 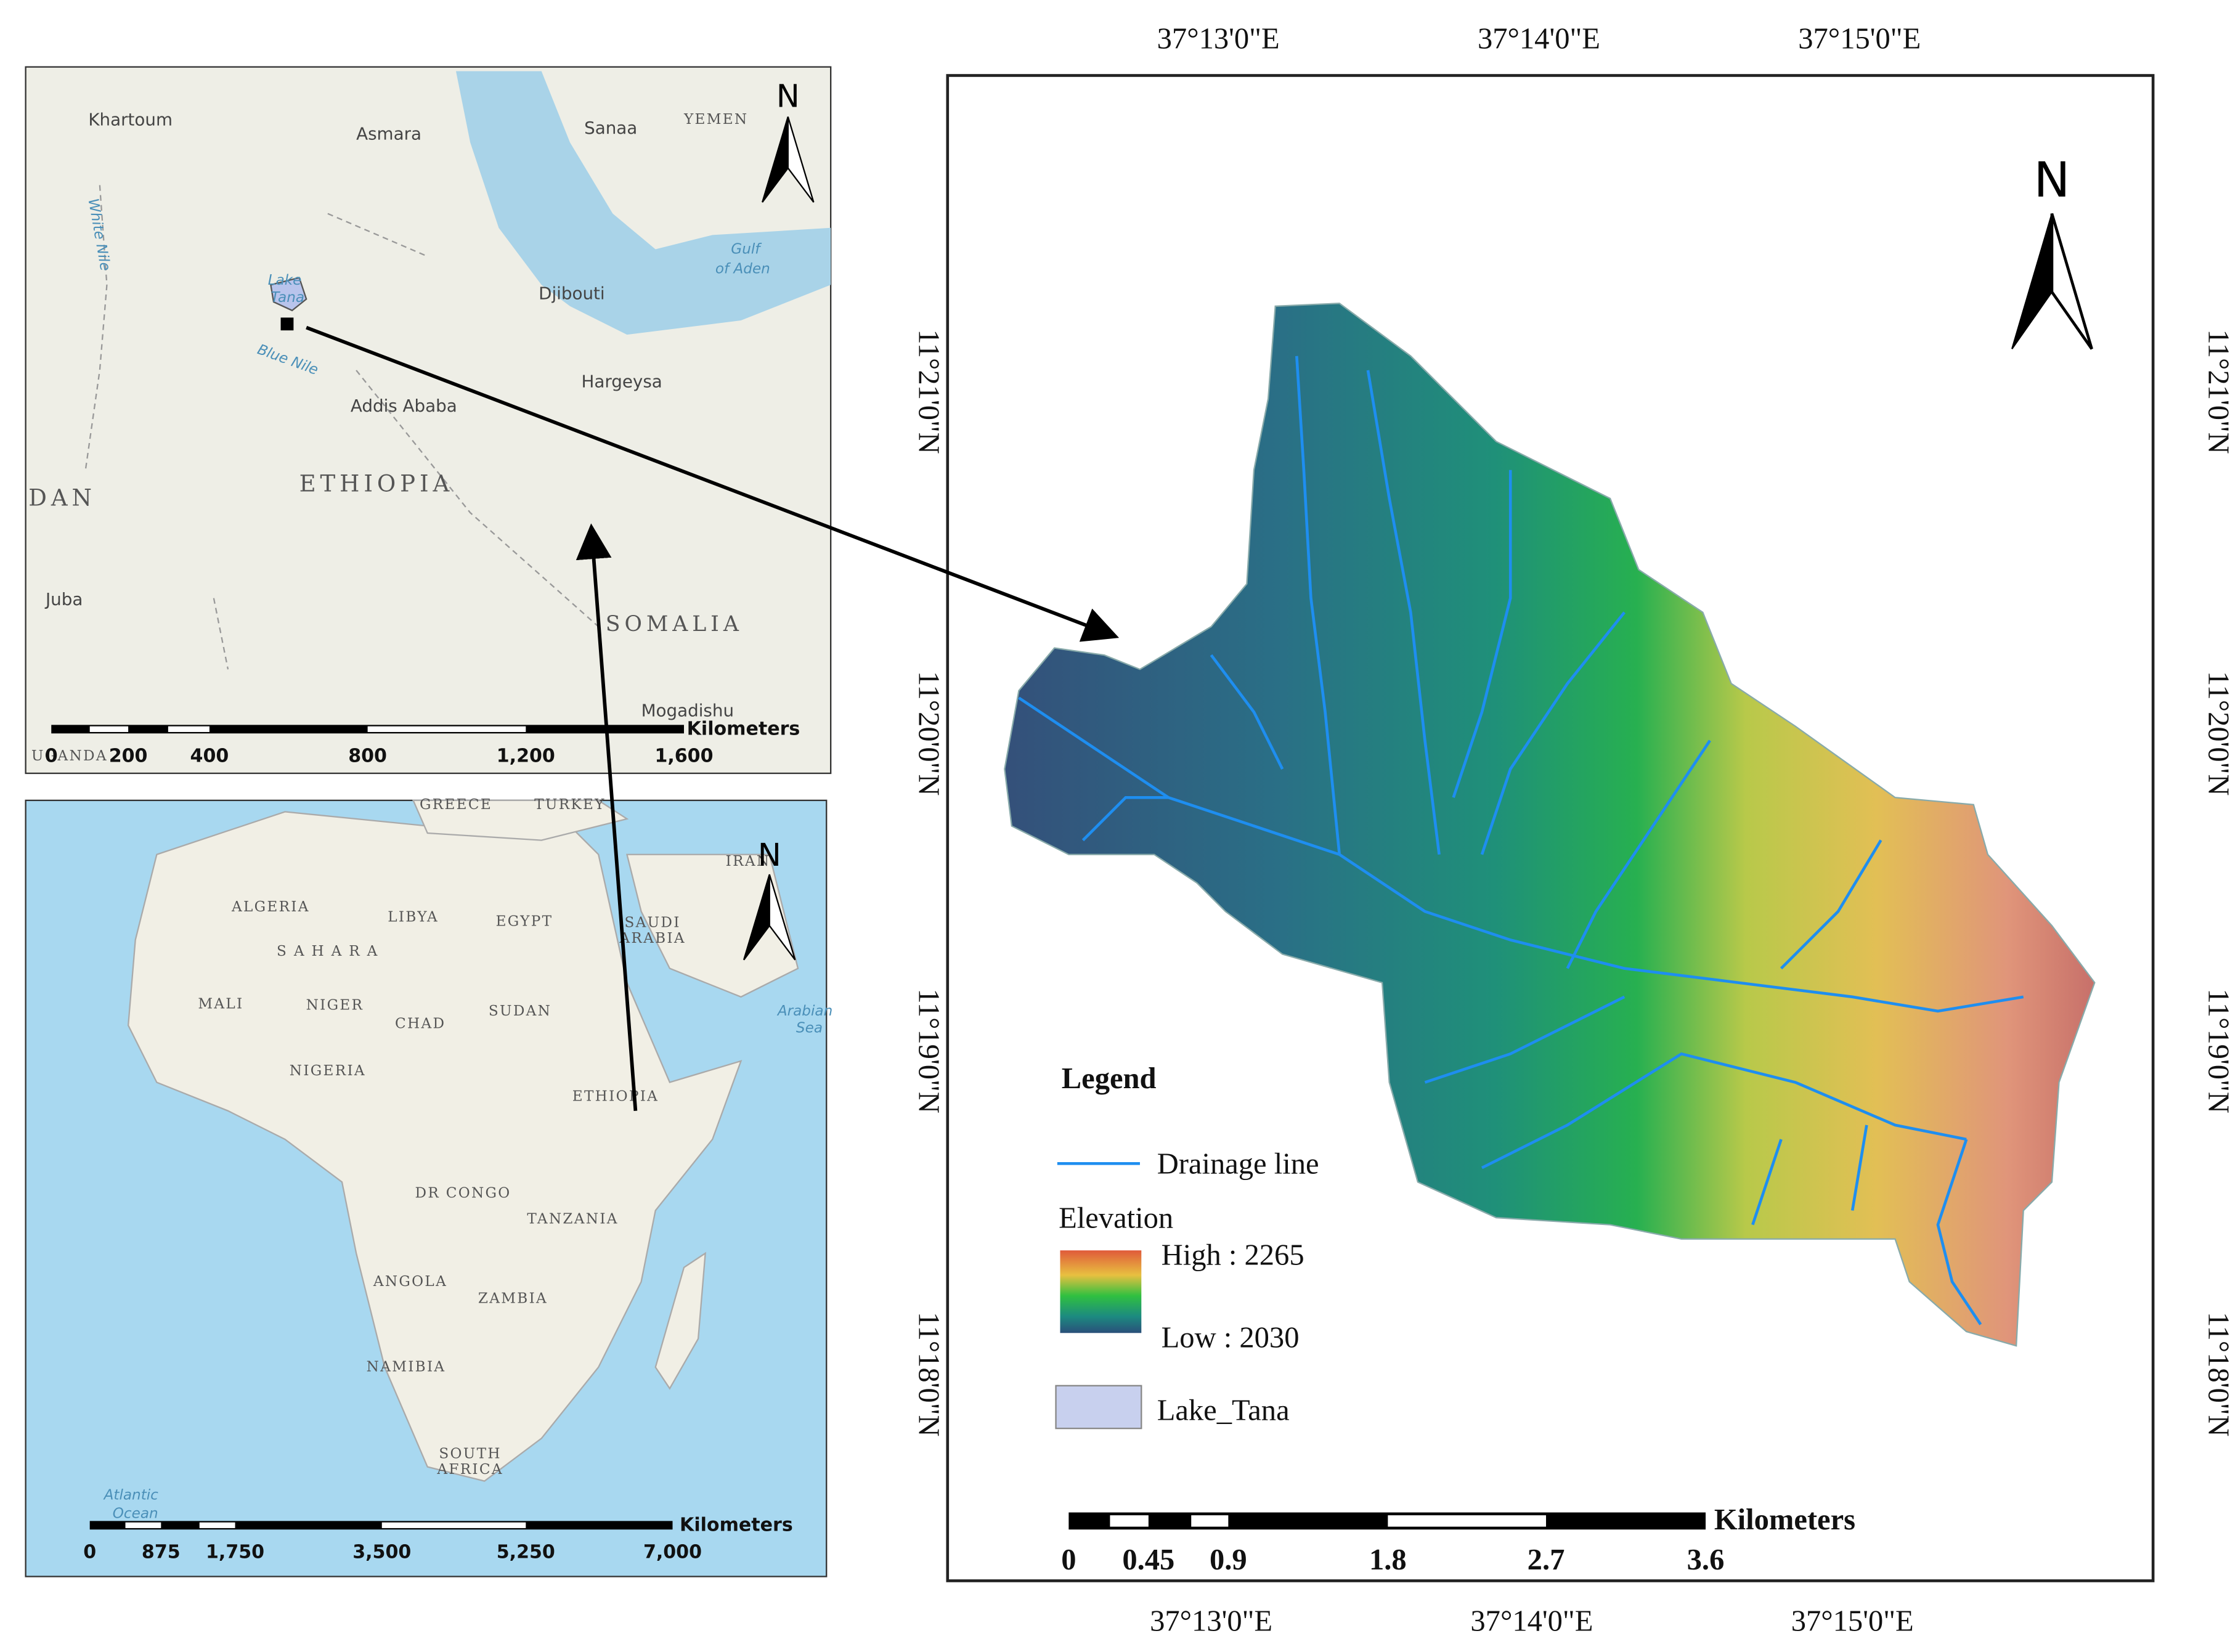 I want to click on scale-tick-label: 7,000, so click(x=672, y=1552).